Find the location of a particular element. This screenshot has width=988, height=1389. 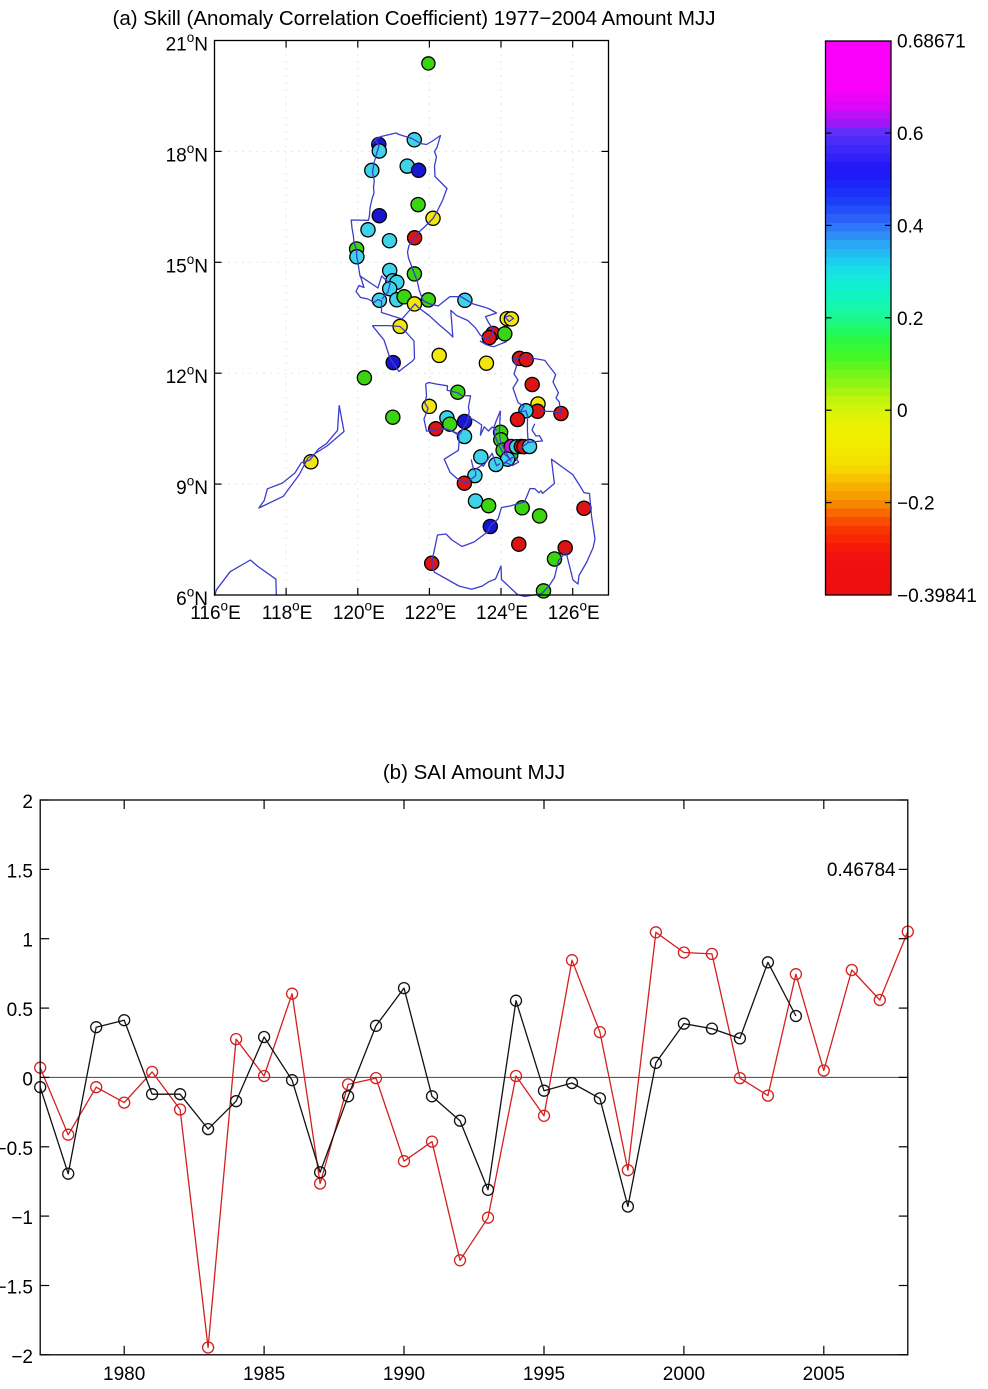

svg-text: 1995 is located at coordinates (544, 1374).